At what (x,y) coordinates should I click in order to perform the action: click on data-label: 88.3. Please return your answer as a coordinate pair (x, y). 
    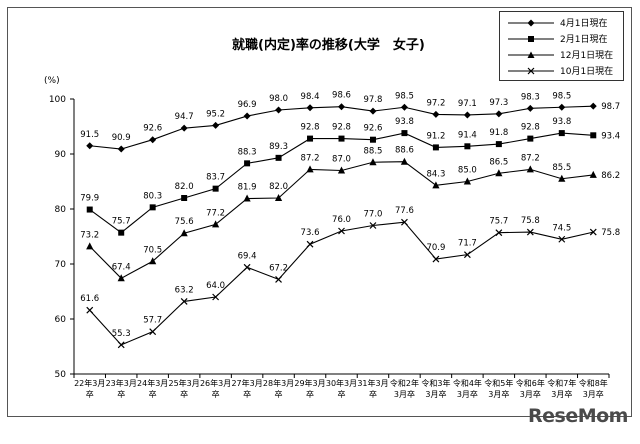
    Looking at the image, I should click on (247, 152).